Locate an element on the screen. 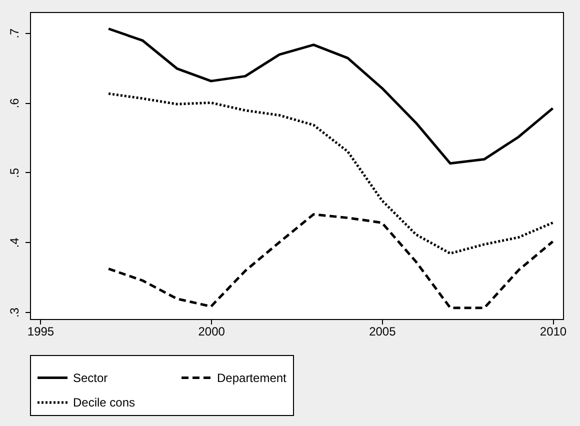 The image size is (580, 426). y-tick-label: .5 is located at coordinates (15, 173).